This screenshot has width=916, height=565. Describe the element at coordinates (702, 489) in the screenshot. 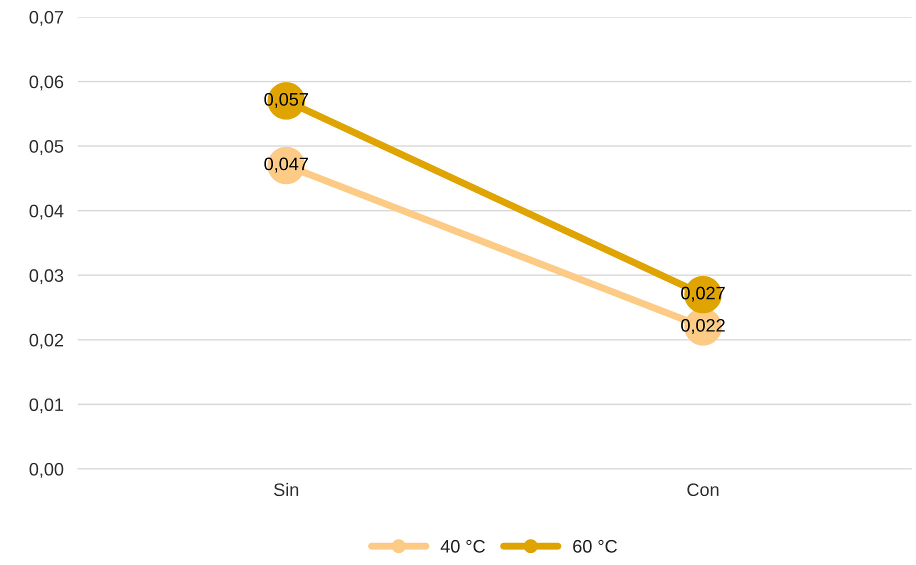

I see `x-tick-label: Con` at that location.